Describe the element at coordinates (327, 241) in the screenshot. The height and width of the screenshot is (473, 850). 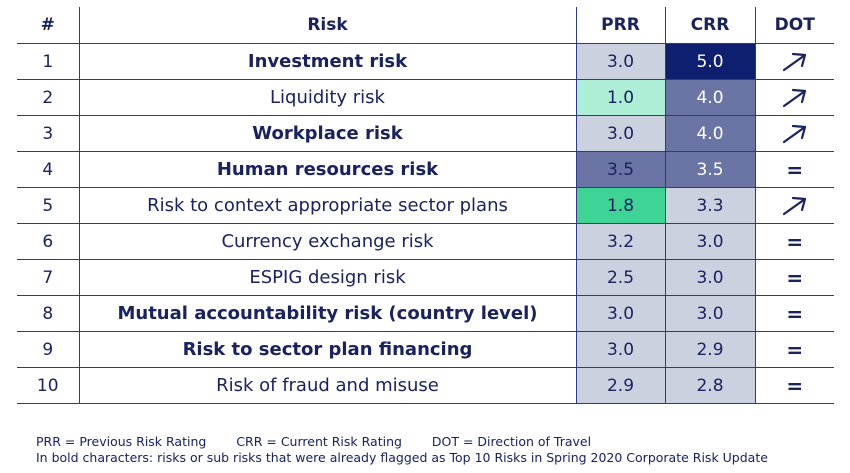
I see `risk-name: Currency exchange risk` at that location.